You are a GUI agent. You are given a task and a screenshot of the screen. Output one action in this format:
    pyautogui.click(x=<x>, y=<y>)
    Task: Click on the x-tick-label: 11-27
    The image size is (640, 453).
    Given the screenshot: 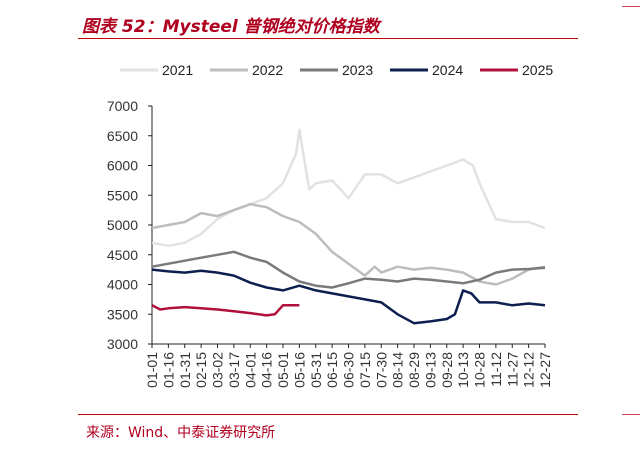 What is the action you would take?
    pyautogui.click(x=512, y=369)
    